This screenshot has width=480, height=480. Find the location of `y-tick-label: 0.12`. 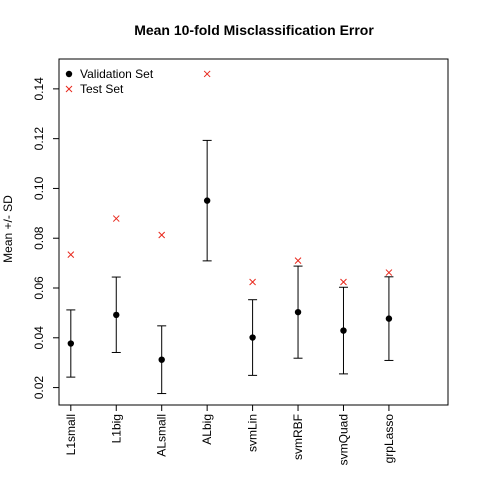

y-tick-label: 0.12 is located at coordinates (39, 139).